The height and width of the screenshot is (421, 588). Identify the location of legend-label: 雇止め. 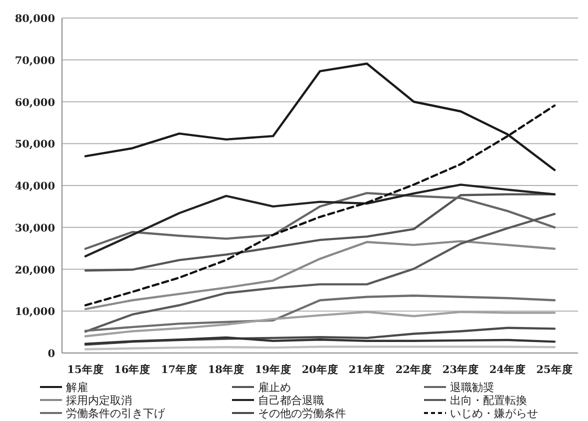
(274, 387).